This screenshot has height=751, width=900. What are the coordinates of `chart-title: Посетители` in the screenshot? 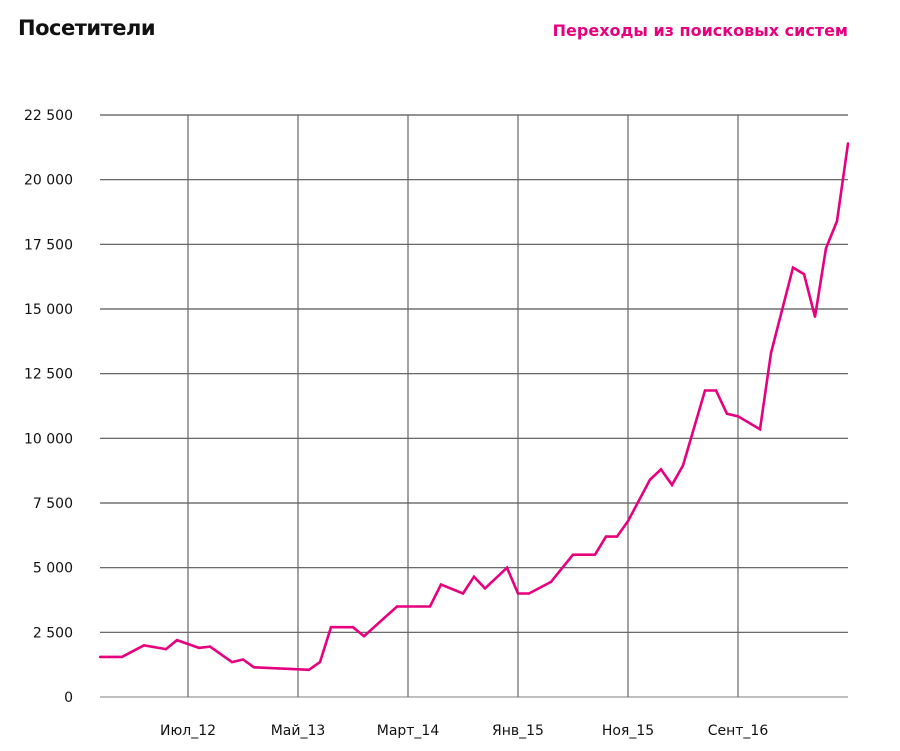 It's located at (87, 28).